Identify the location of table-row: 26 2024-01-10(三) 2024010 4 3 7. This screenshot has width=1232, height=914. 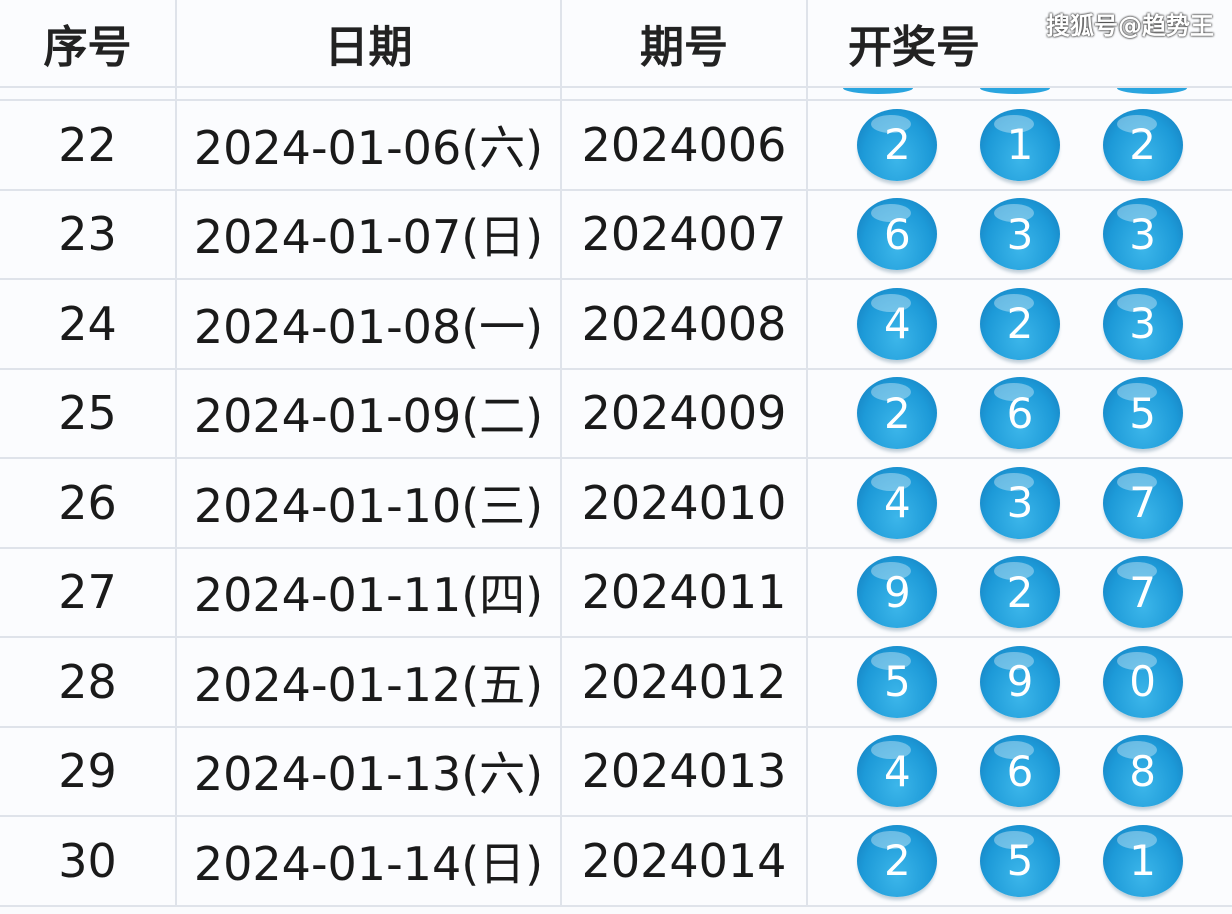
(616, 504).